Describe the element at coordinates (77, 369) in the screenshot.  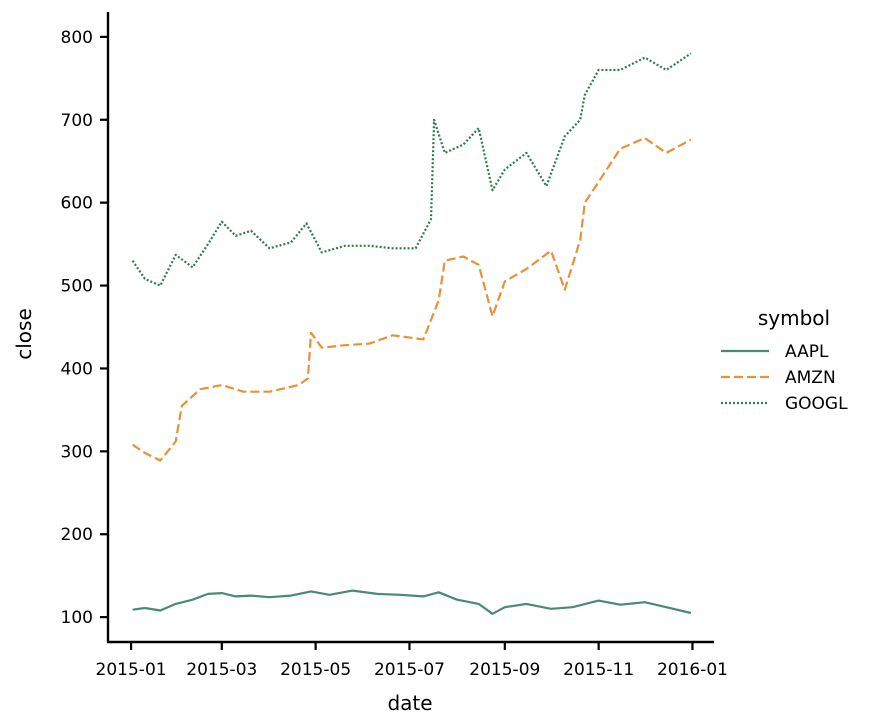
I see `y-tick-label: 400` at that location.